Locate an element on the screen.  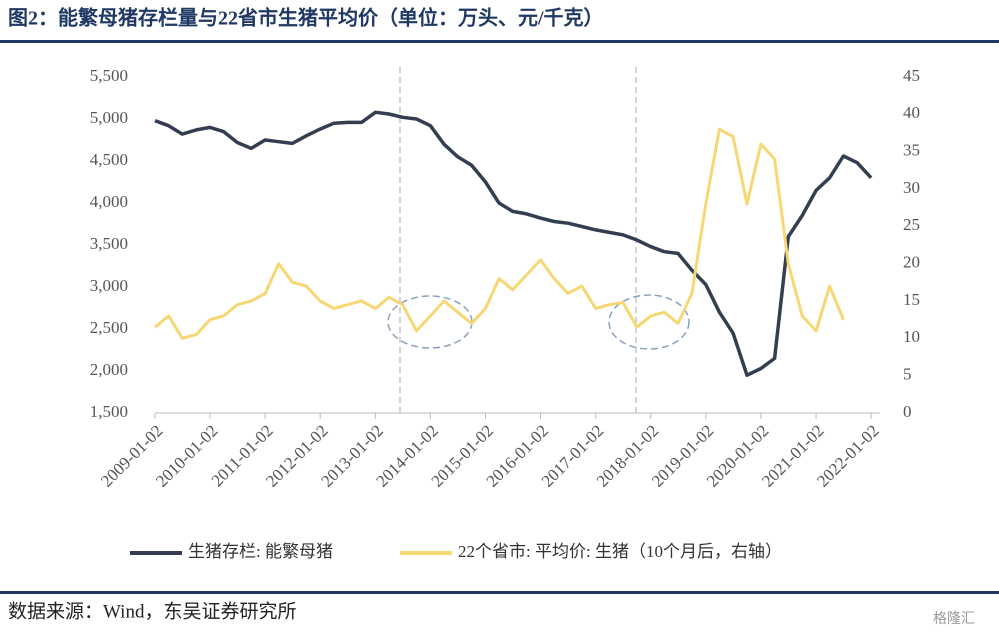
chart-title: 图2：能繁母猪存栏量与22省市生猪平均价（单位：万头、元/千克） is located at coordinates (306, 18).